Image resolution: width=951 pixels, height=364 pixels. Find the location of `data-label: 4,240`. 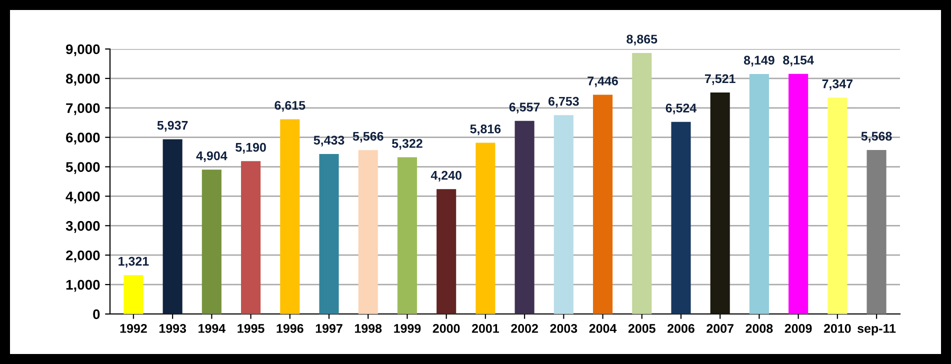

data-label: 4,240 is located at coordinates (446, 176).